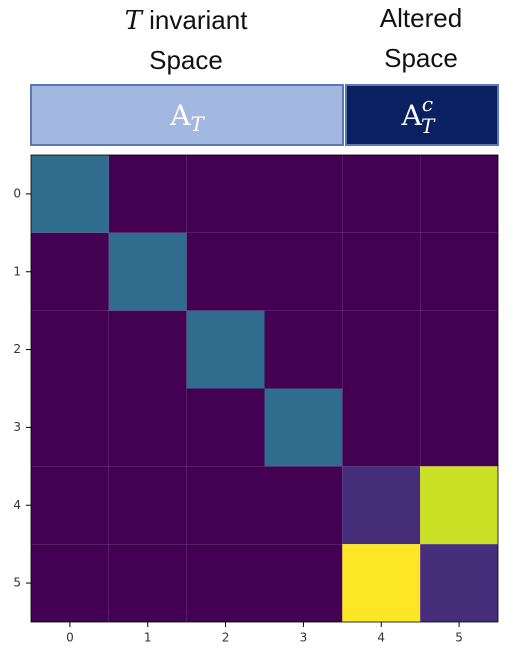 This screenshot has height=662, width=520. What do you see at coordinates (421, 58) in the screenshot?
I see `right-title-line: Space` at bounding box center [421, 58].